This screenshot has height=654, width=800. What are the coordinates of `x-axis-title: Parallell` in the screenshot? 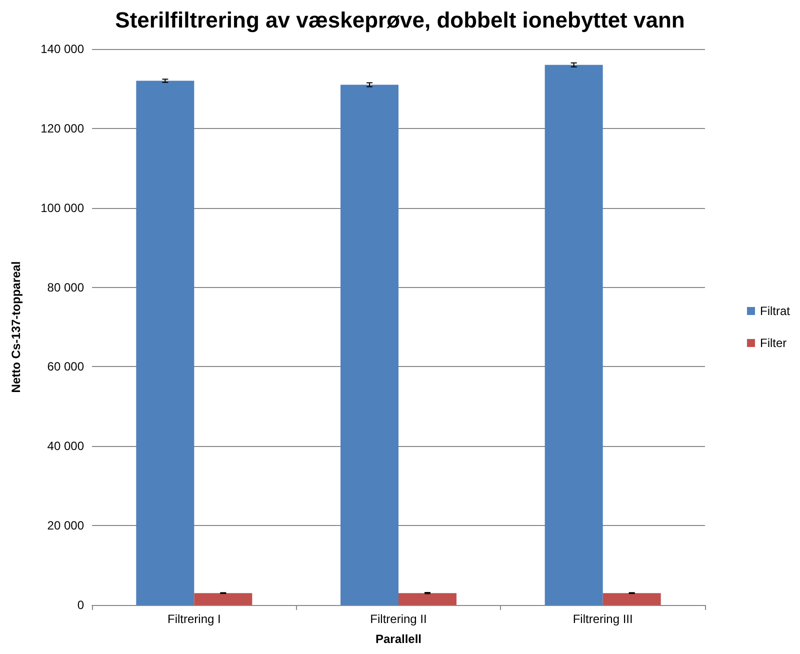 It's located at (398, 639).